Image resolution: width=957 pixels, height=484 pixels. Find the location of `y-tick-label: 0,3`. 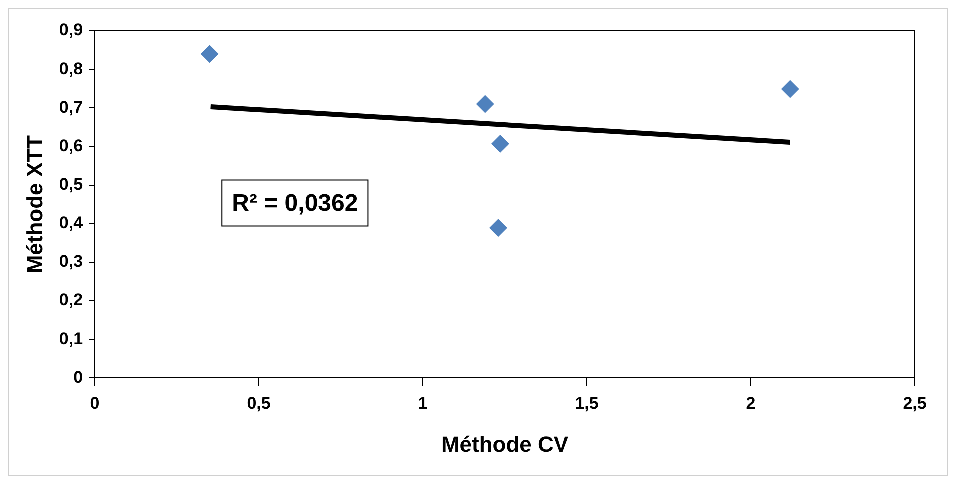

y-tick-label: 0,3 is located at coordinates (71, 262).